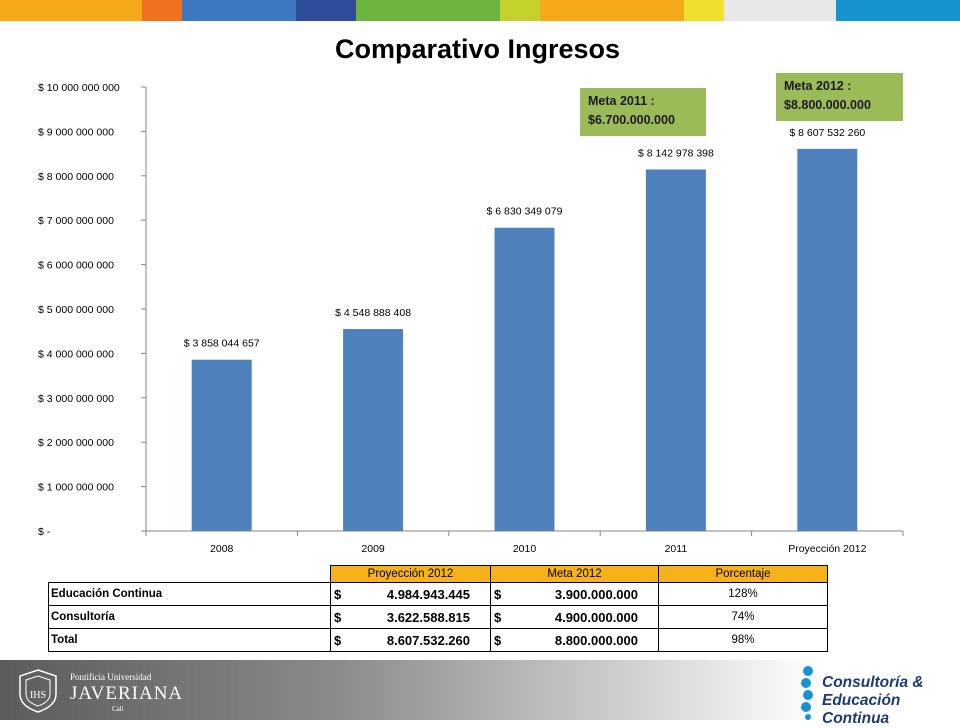 Image resolution: width=960 pixels, height=728 pixels. What do you see at coordinates (480, 690) in the screenshot?
I see `footer-band` at bounding box center [480, 690].